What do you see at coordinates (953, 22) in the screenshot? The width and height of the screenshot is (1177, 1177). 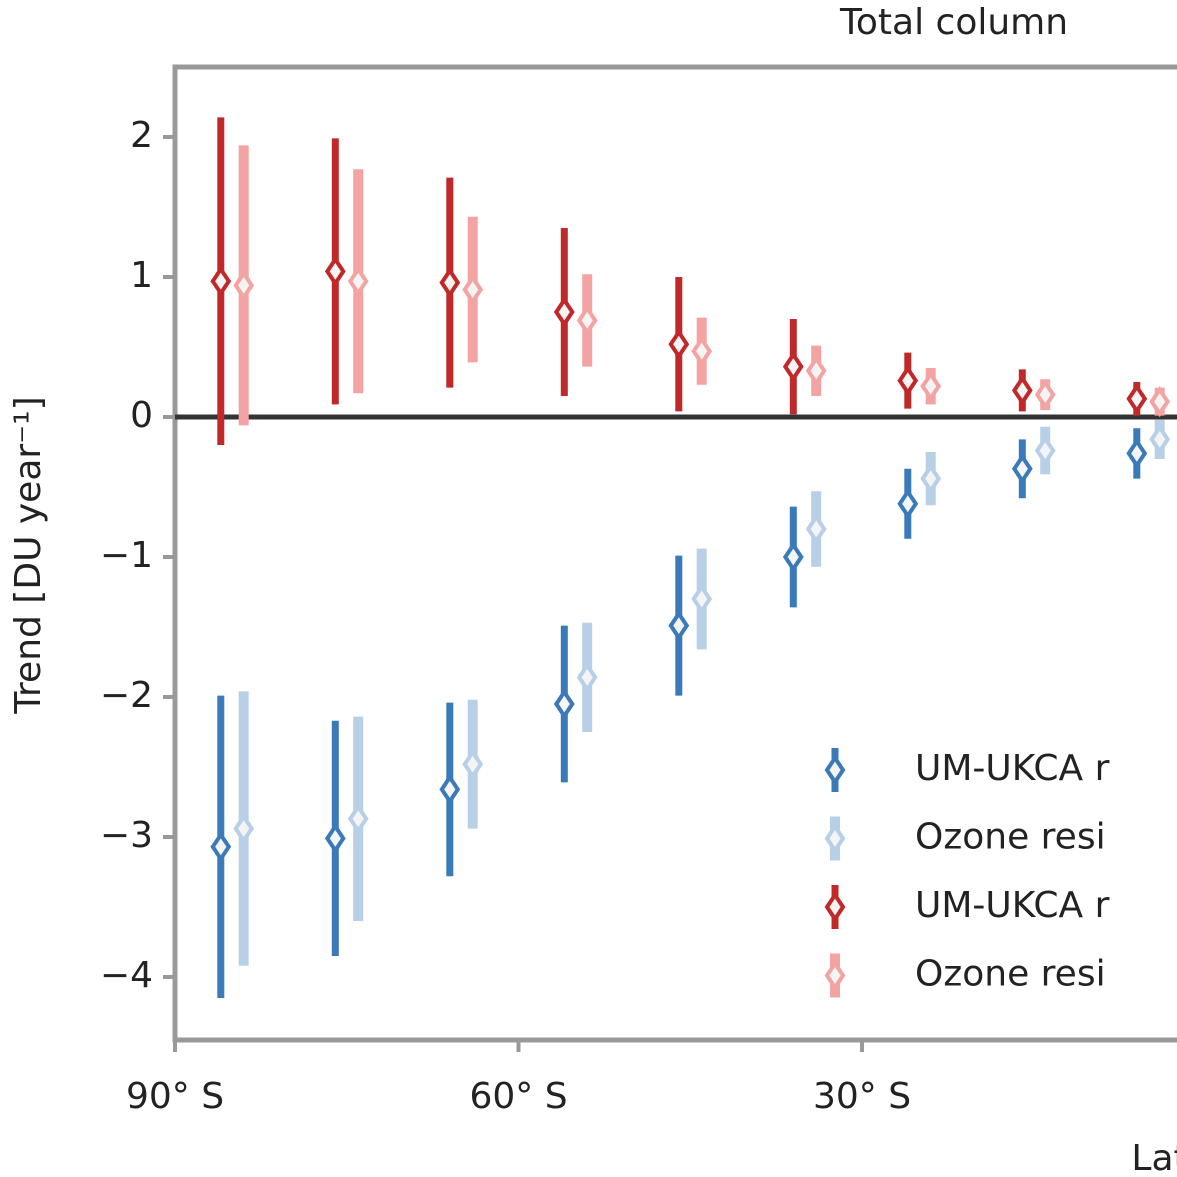 I see `chart-title: Total column` at bounding box center [953, 22].